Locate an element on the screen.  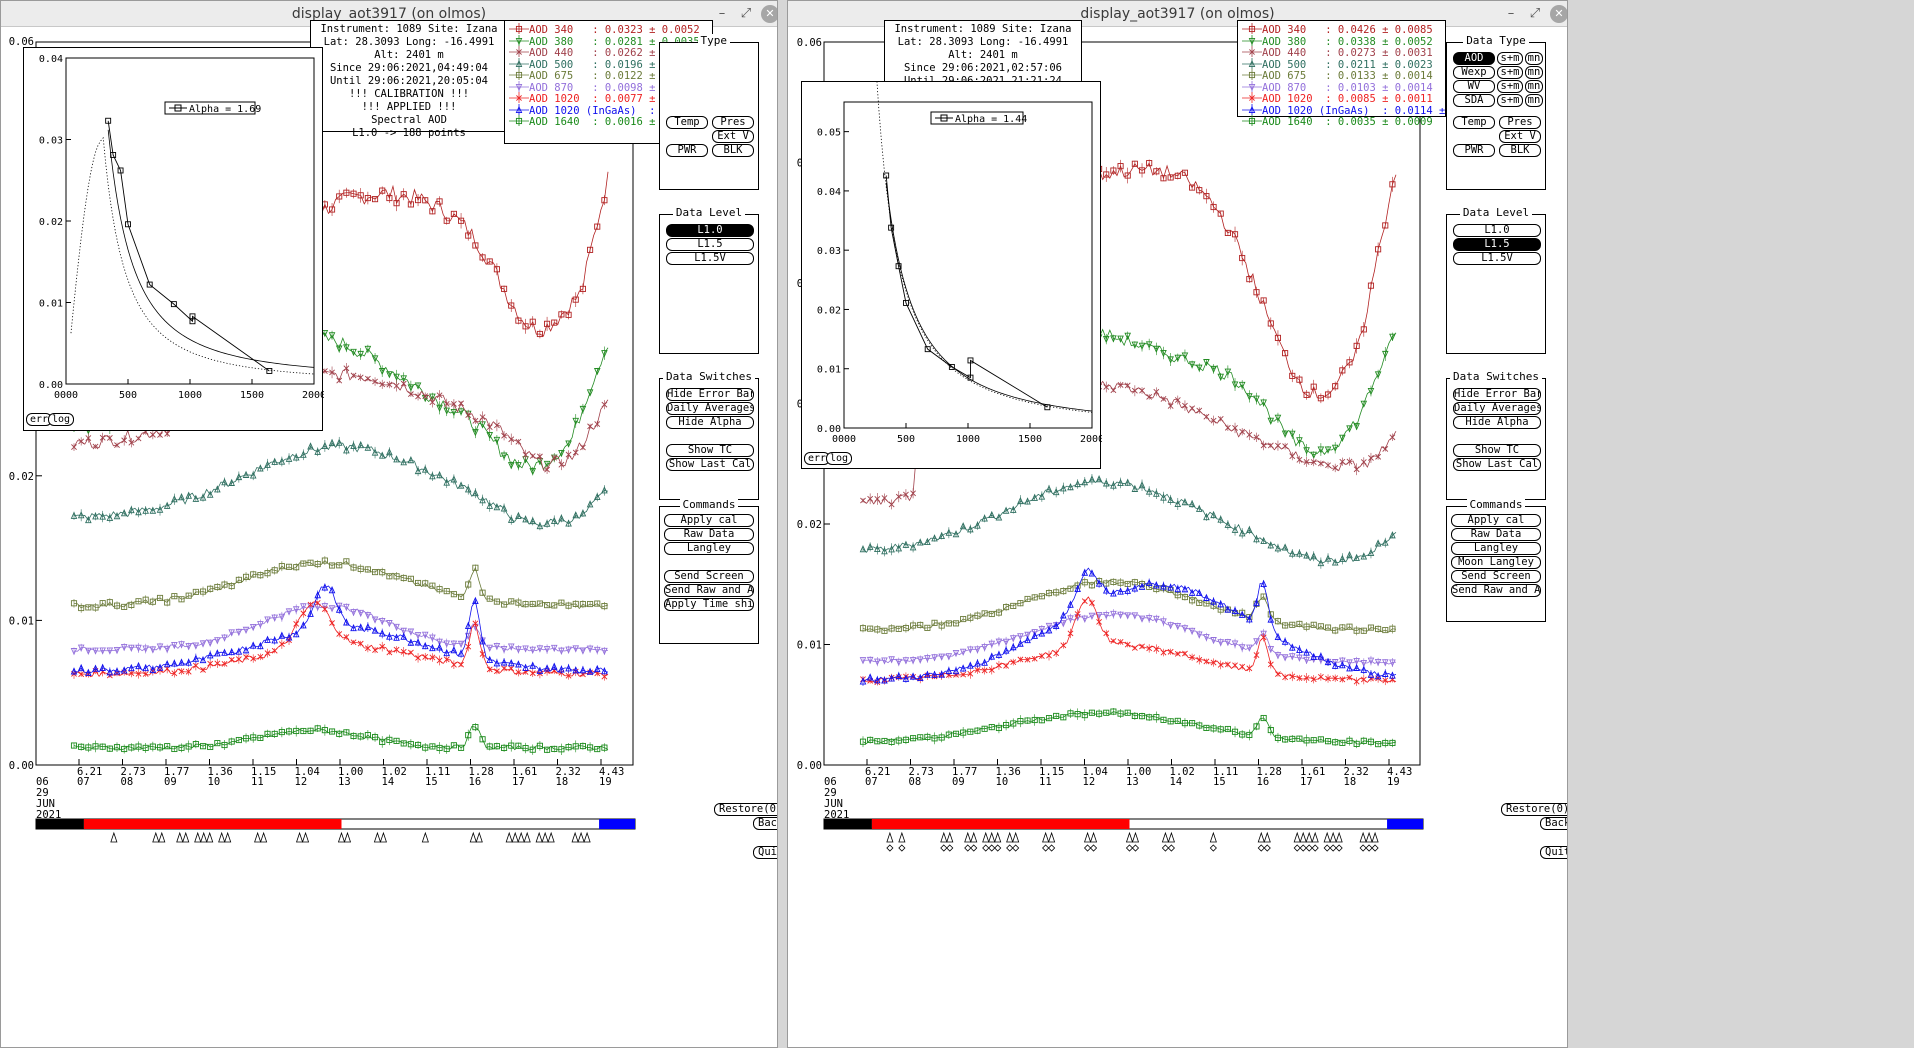
series-line is located at coordinates (1129, 624).